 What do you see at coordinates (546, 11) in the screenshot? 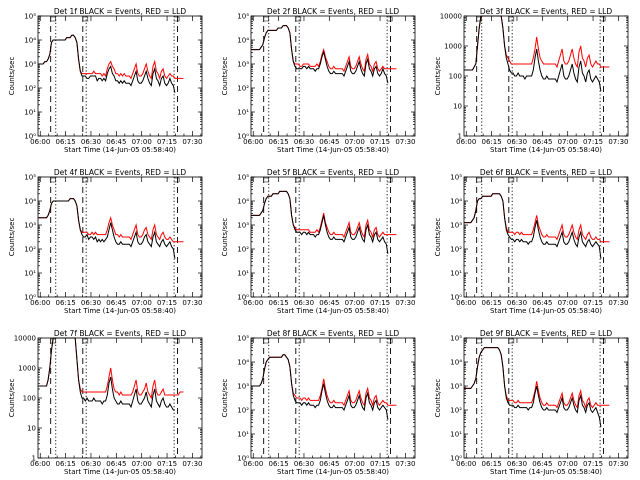
I see `panel-title: Det 3f BLACK = Events, RED = LLD` at bounding box center [546, 11].